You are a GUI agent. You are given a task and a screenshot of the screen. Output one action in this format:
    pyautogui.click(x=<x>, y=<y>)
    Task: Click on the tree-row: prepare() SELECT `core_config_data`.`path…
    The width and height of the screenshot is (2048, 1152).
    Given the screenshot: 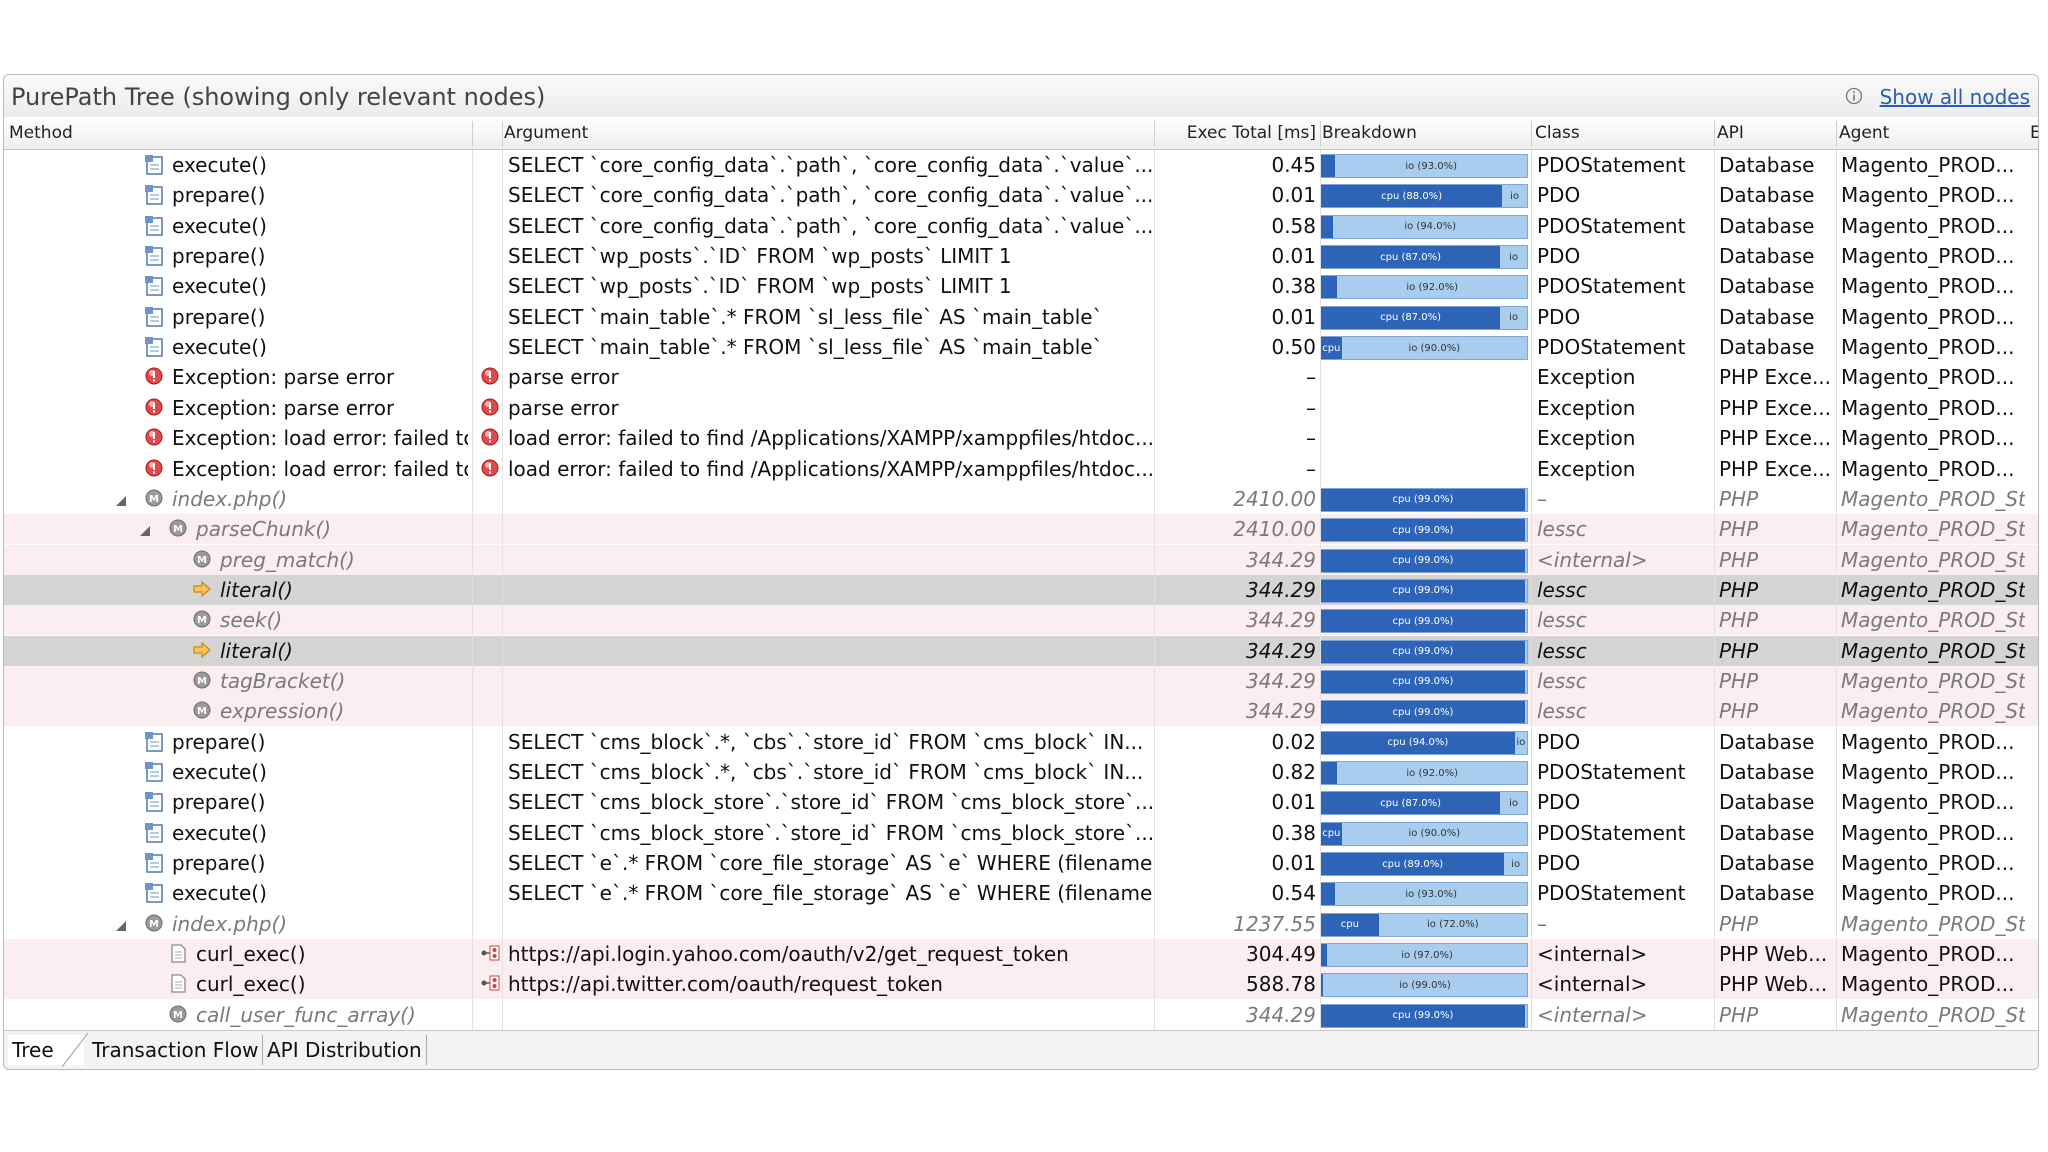 What is the action you would take?
    pyautogui.click(x=1021, y=195)
    